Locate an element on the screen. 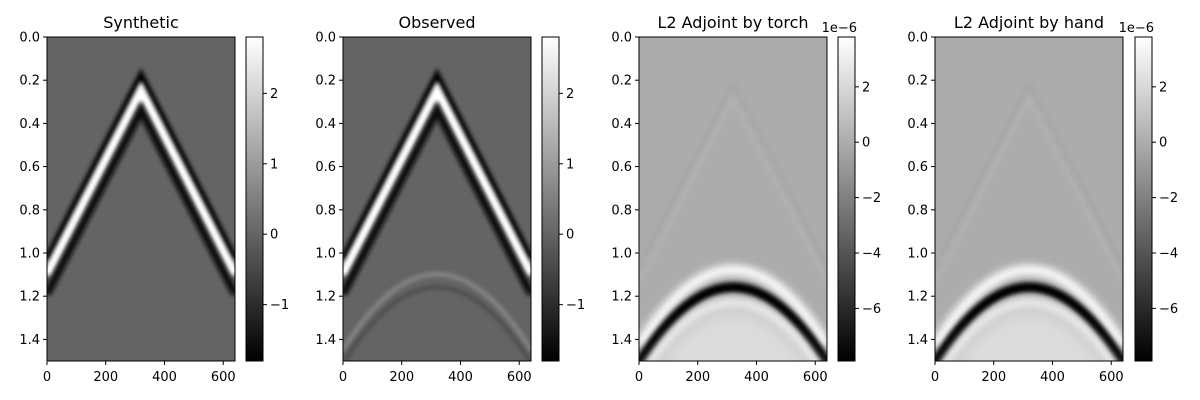 This screenshot has height=400, width=1200. reflection-faint is located at coordinates (437, 312).